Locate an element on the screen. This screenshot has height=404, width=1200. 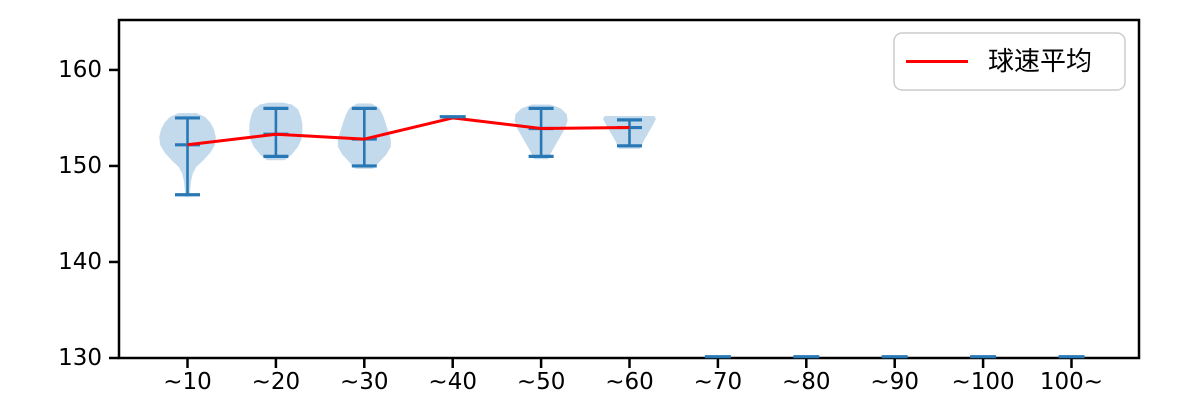
x-tick-label: ~100 is located at coordinates (983, 382).